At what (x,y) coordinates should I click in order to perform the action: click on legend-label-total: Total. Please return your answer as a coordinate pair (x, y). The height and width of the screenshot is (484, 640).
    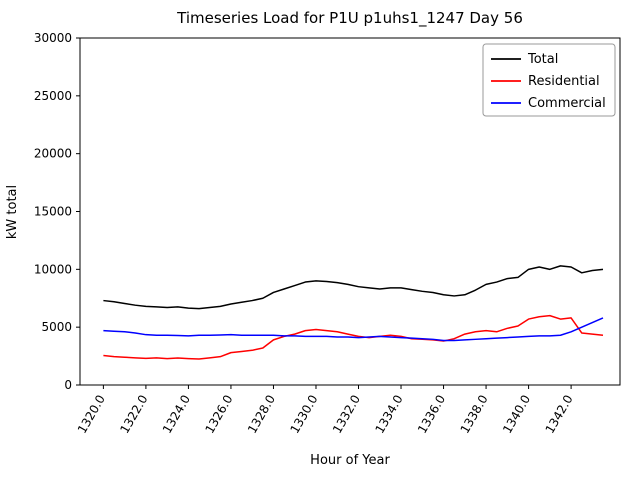
    Looking at the image, I should click on (542, 59).